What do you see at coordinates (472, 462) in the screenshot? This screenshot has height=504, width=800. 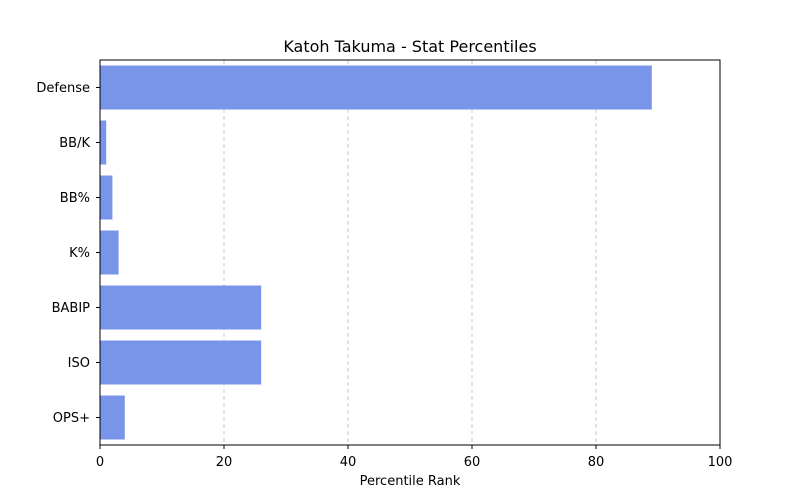 I see `x-tick-label: 60` at bounding box center [472, 462].